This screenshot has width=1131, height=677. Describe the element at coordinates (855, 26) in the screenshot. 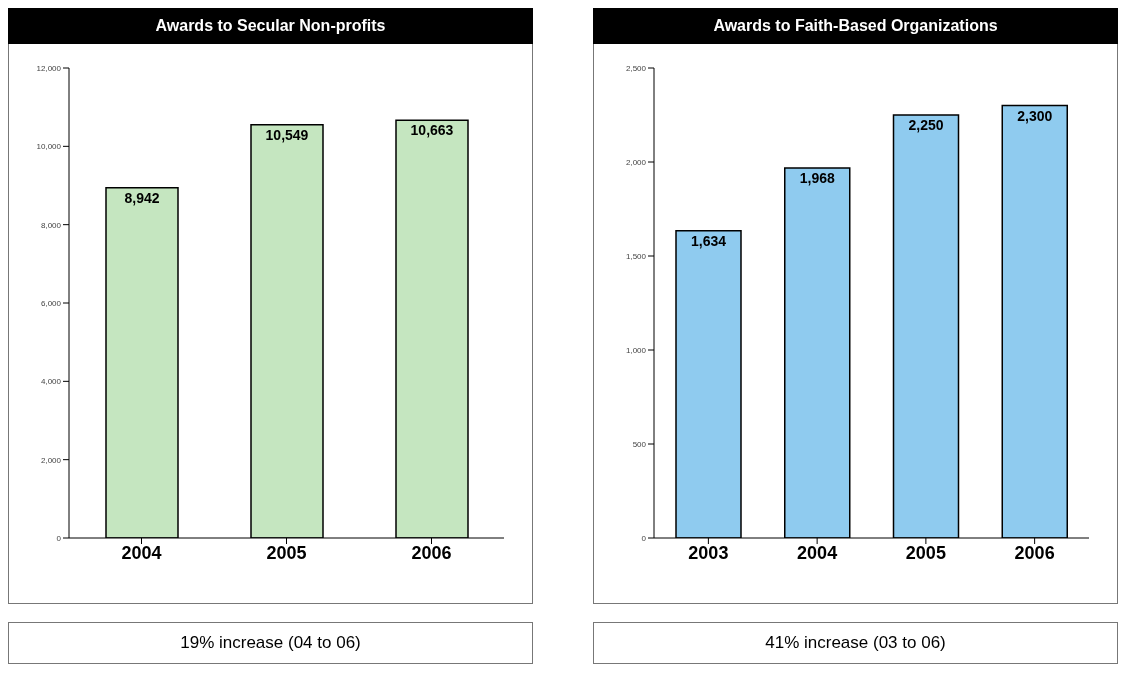

I see `chart-title: Awards to Faith-Based Organizations` at that location.